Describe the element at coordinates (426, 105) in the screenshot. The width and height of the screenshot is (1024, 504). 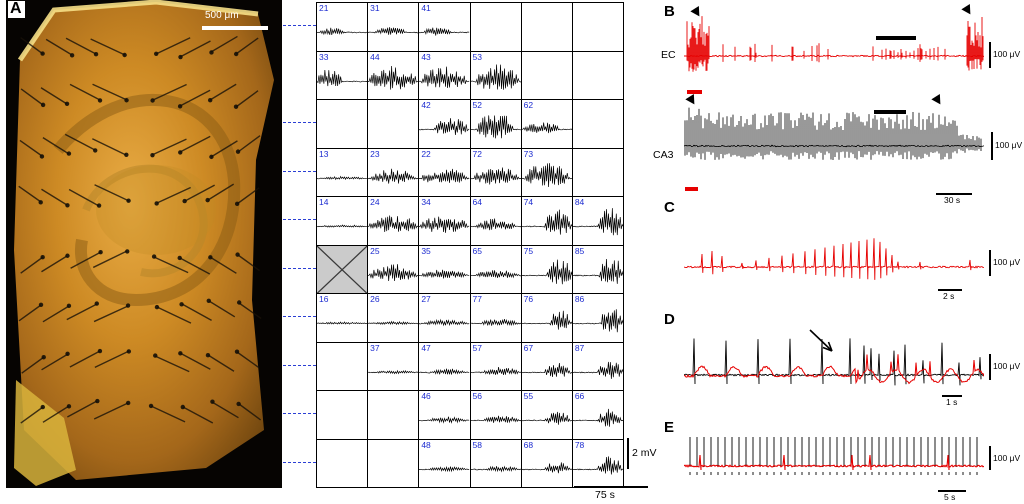
I see `channel-number: 42` at that location.